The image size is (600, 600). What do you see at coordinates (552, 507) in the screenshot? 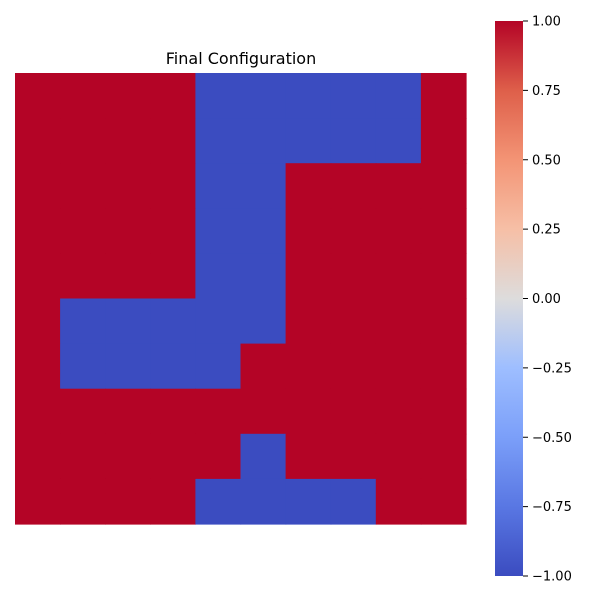
I see `colorbar-tick-label: −0.75` at bounding box center [552, 507].